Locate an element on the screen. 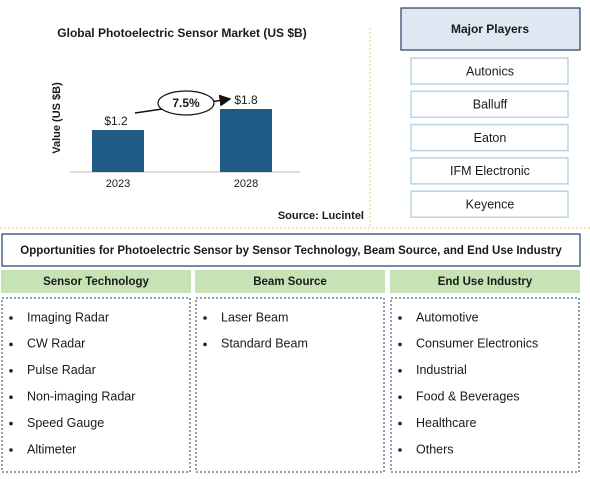 The height and width of the screenshot is (479, 590). players-header is located at coordinates (490, 29).